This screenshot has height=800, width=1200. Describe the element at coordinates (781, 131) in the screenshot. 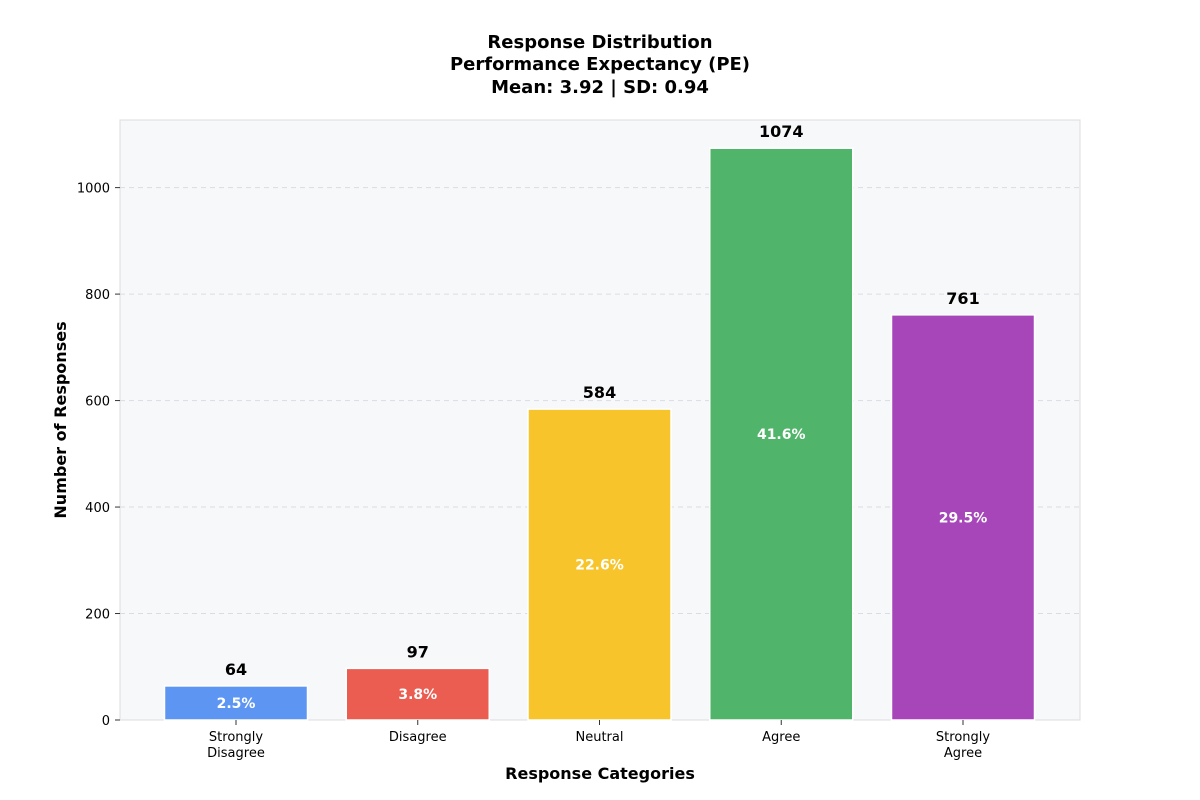

I see `bar-value-label: 1074` at that location.